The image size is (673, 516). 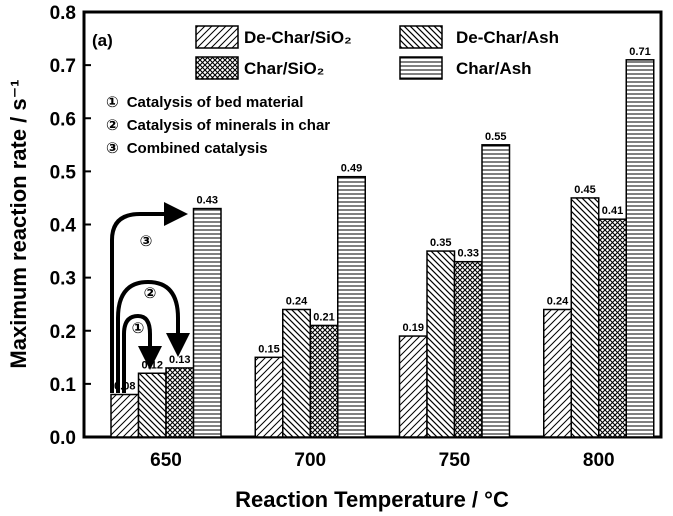 I want to click on data-label: 0.71, so click(x=639, y=52).